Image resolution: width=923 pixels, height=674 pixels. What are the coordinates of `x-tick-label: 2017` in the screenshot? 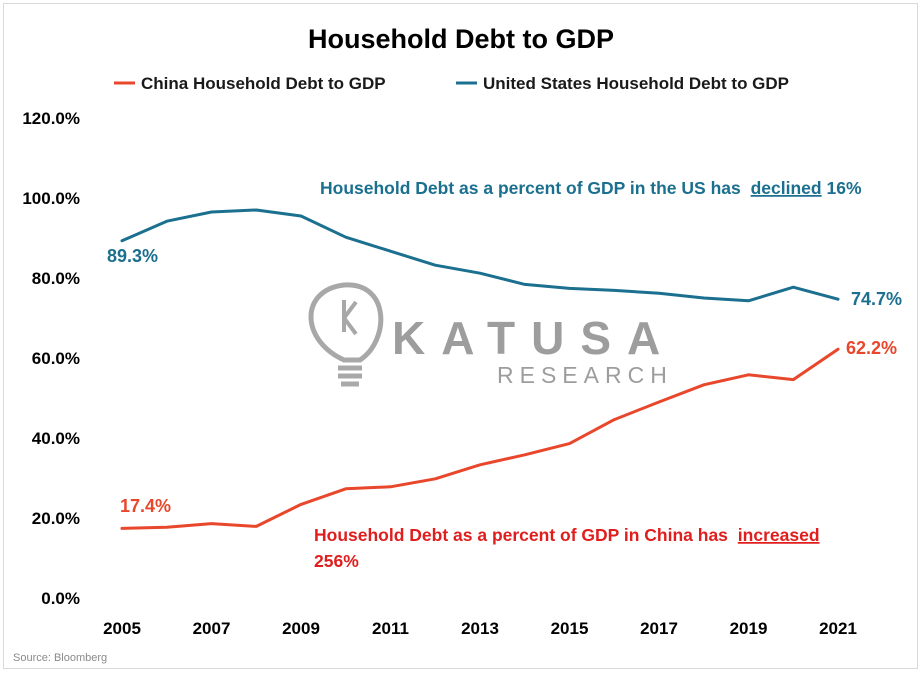 It's located at (659, 628).